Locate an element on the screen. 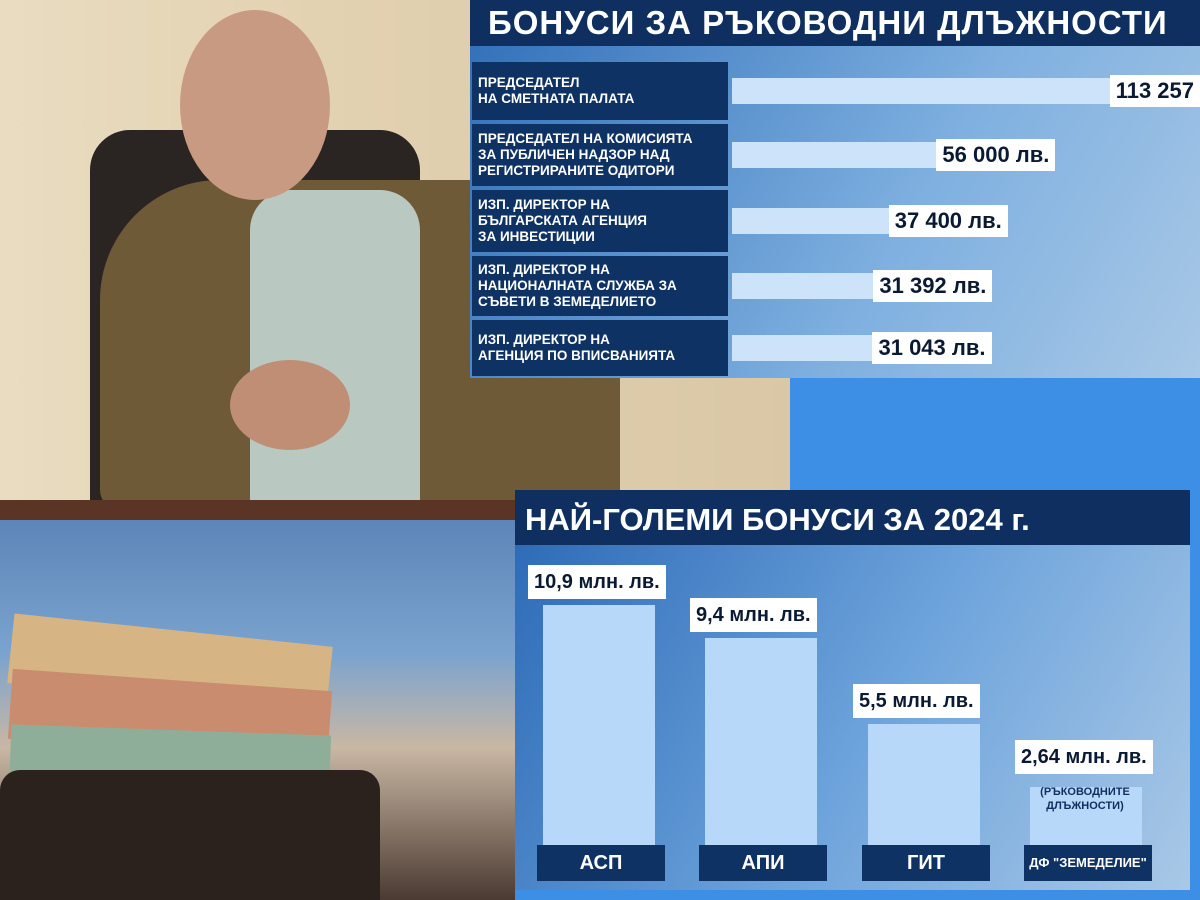  row-label-line: РЕГИСТРИРАНИТЕ ОДИТОРИ is located at coordinates (576, 170).